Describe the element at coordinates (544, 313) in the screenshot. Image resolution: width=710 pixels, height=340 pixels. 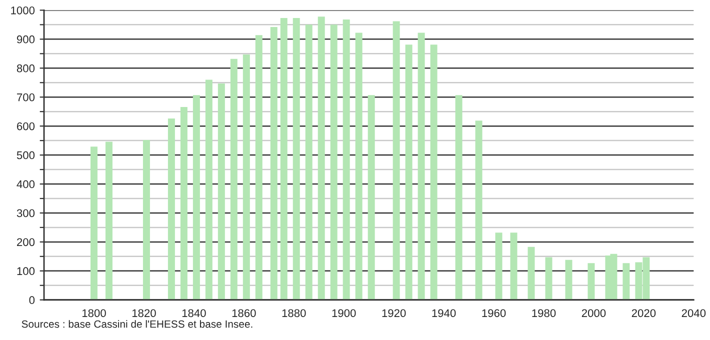
I see `x-tick-label: 1980` at that location.